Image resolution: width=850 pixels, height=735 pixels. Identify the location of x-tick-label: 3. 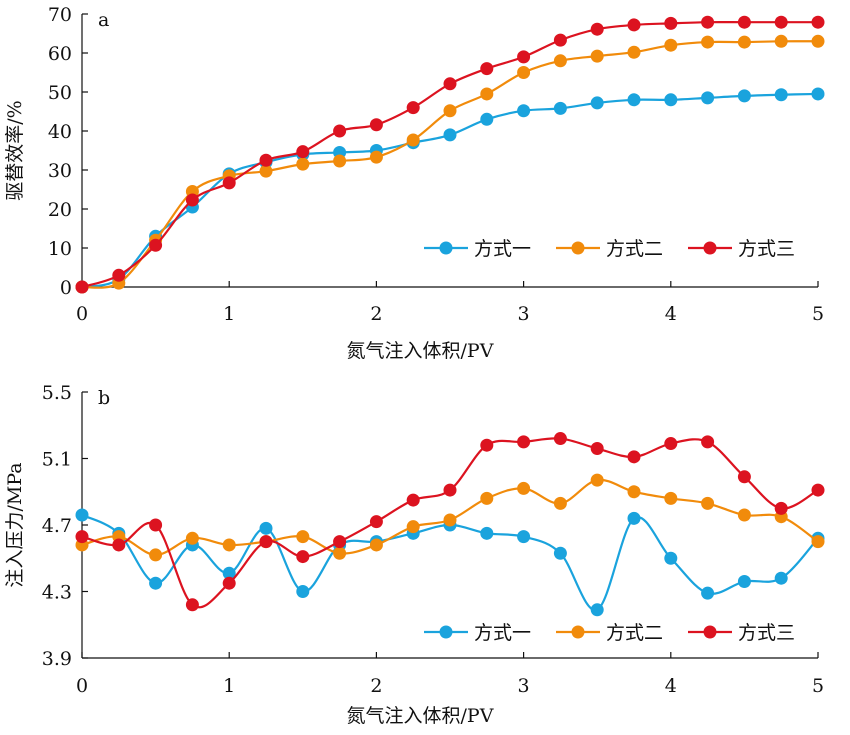
(524, 686).